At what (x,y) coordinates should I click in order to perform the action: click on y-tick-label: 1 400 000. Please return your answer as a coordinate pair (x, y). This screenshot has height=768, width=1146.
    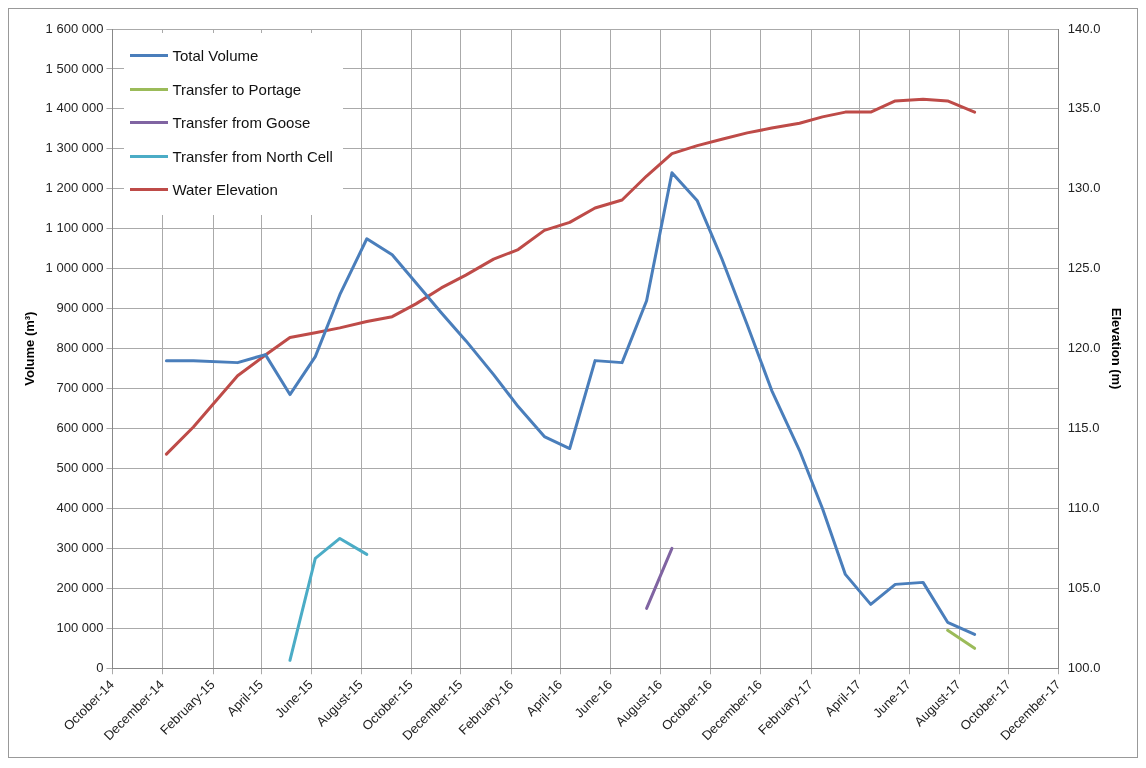
    Looking at the image, I should click on (74, 108).